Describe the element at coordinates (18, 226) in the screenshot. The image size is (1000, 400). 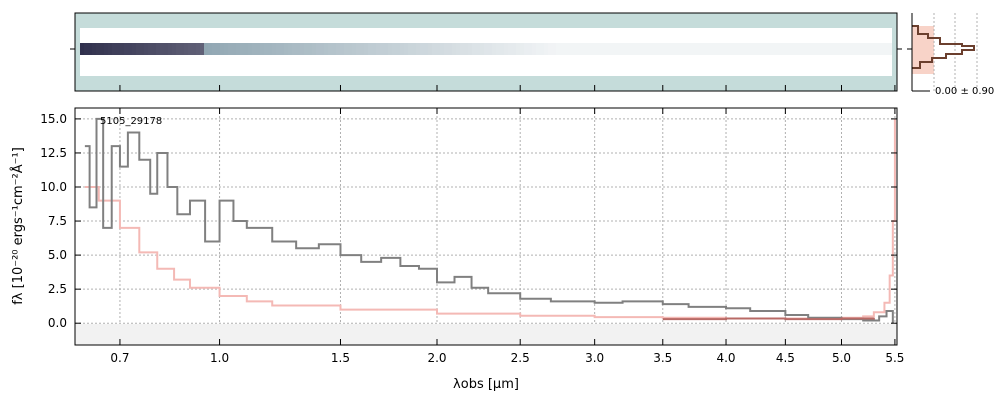
I see `y-axis-title: fλ [10⁻²⁰ ergs⁻¹cm⁻²Å⁻¹]` at that location.